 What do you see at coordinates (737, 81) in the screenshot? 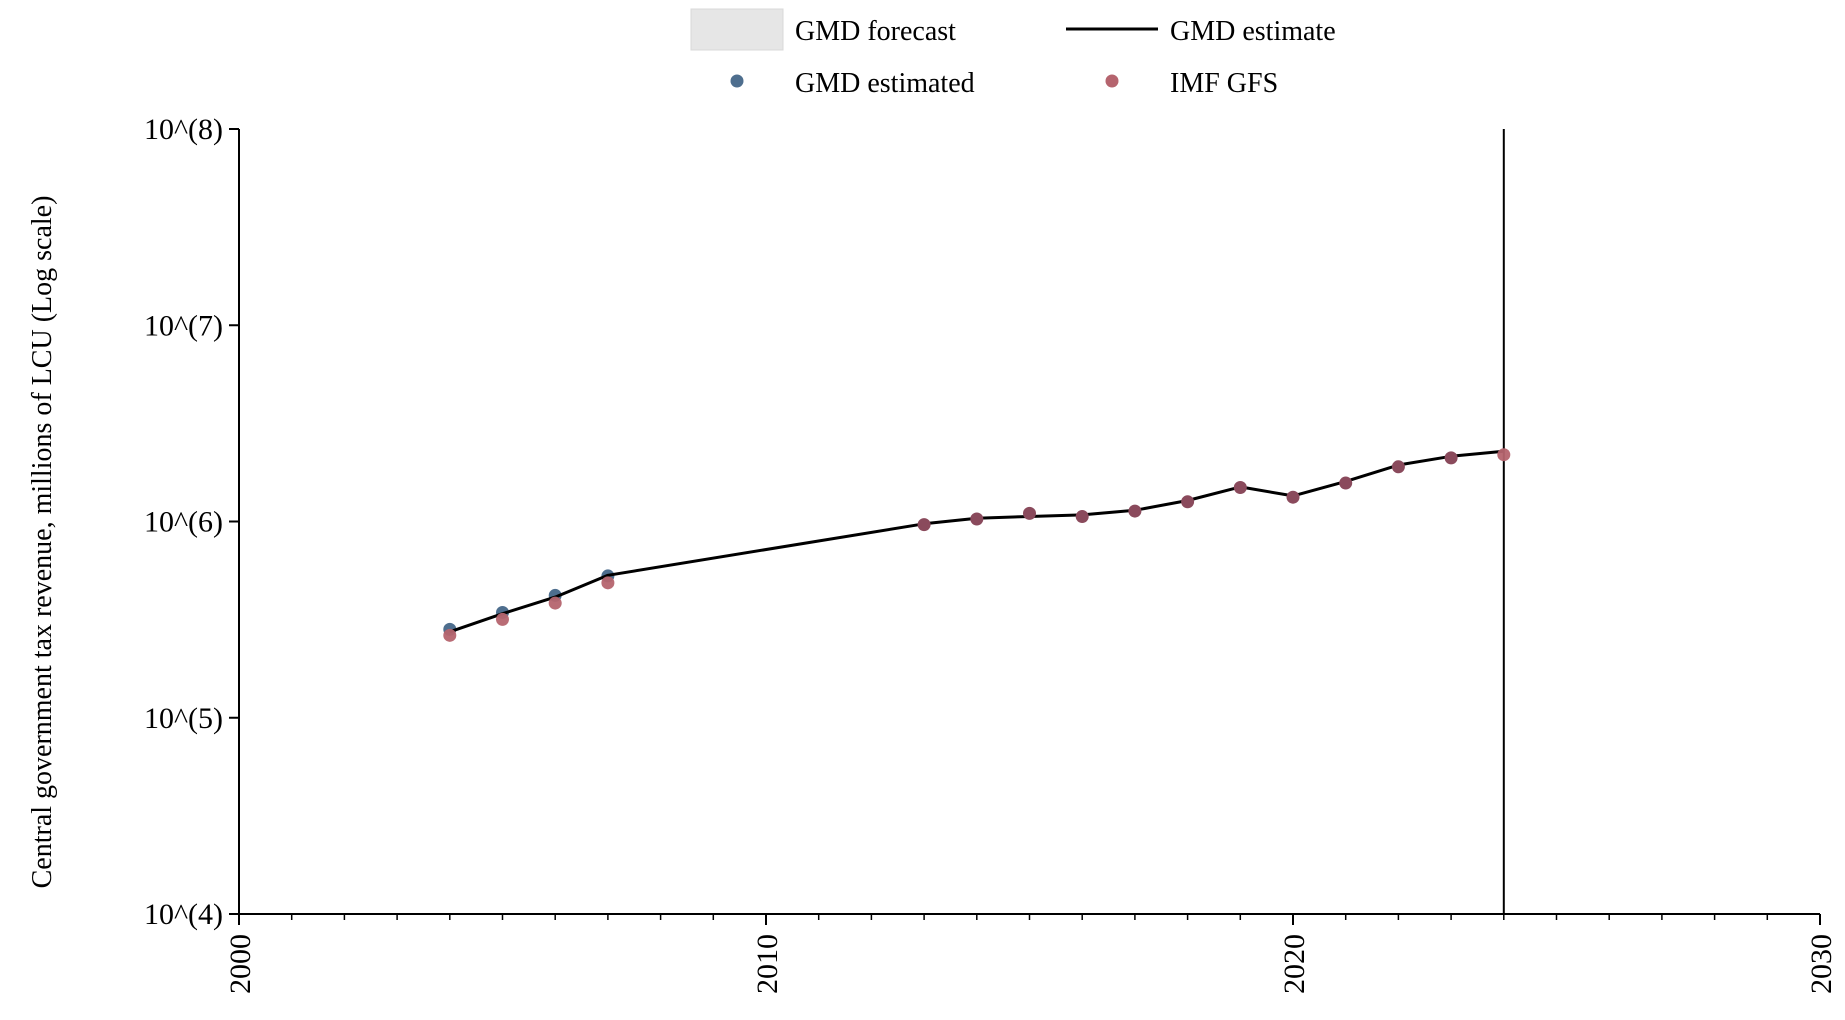
I see `legend-swatch-gmd-estimated` at bounding box center [737, 81].